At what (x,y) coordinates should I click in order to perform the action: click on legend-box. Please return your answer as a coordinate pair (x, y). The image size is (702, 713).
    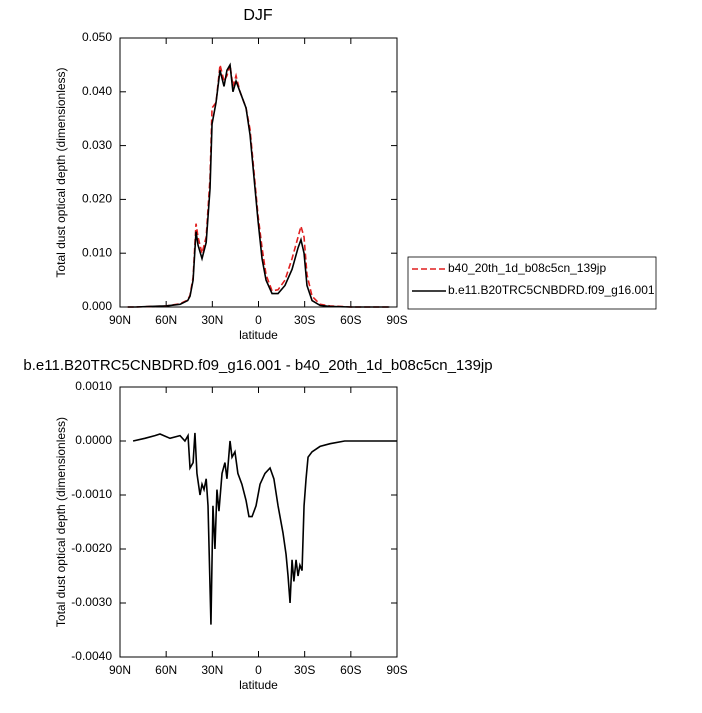
    Looking at the image, I should click on (532, 283).